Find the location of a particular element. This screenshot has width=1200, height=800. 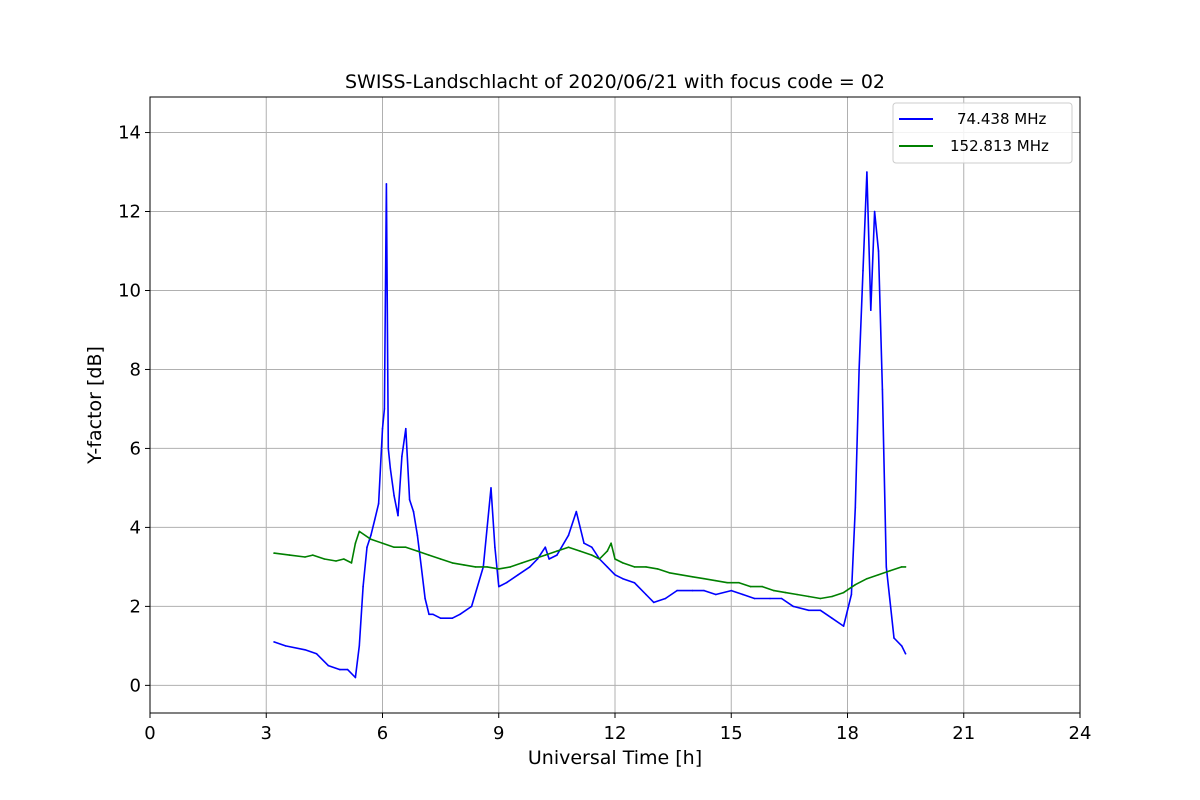

x-tick-label: 15 is located at coordinates (731, 733).